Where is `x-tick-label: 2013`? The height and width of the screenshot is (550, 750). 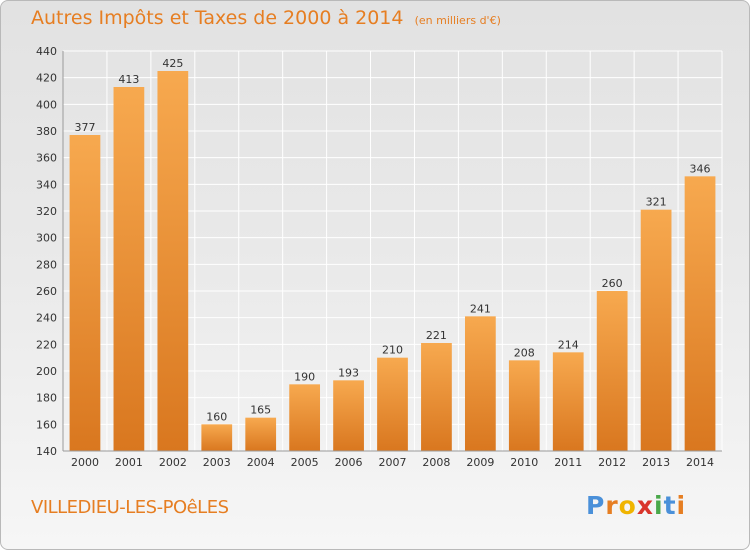
x-tick-label: 2013 is located at coordinates (656, 462).